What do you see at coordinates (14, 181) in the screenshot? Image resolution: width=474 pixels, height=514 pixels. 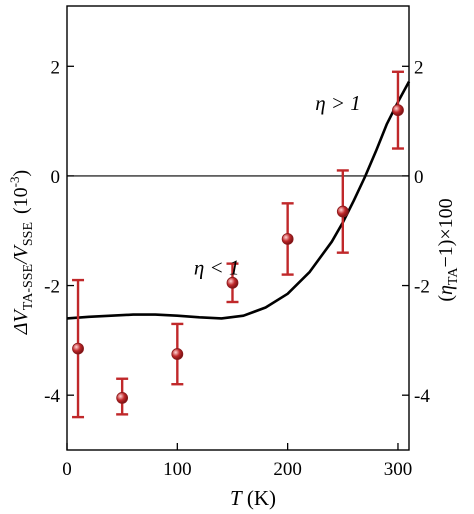 I see `y-axis-scale-exp: -3` at bounding box center [14, 181].